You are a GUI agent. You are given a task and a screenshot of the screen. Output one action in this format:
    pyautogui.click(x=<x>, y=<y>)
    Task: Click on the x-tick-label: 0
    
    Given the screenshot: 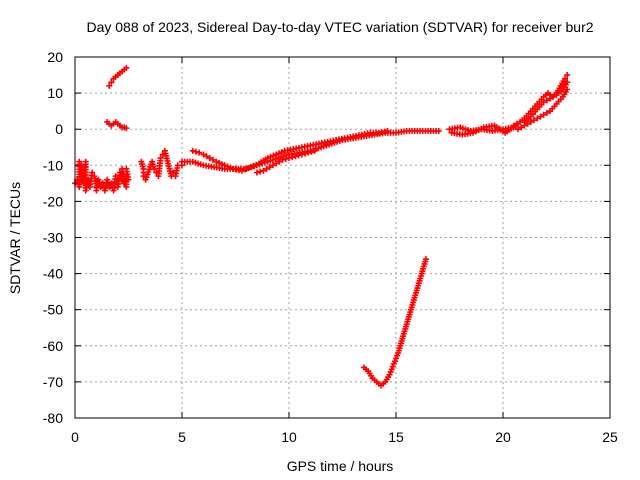 What is the action you would take?
    pyautogui.click(x=75, y=437)
    